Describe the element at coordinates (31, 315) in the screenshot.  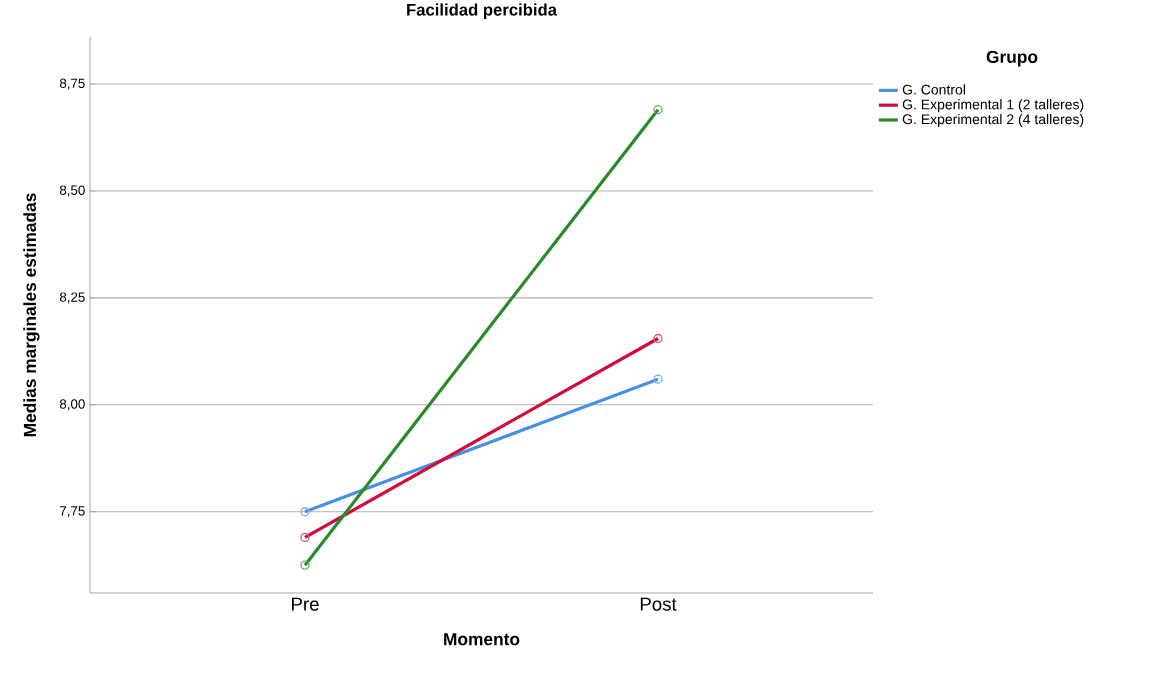
I see `y-axis-title: Medias marginales estimadas` at that location.